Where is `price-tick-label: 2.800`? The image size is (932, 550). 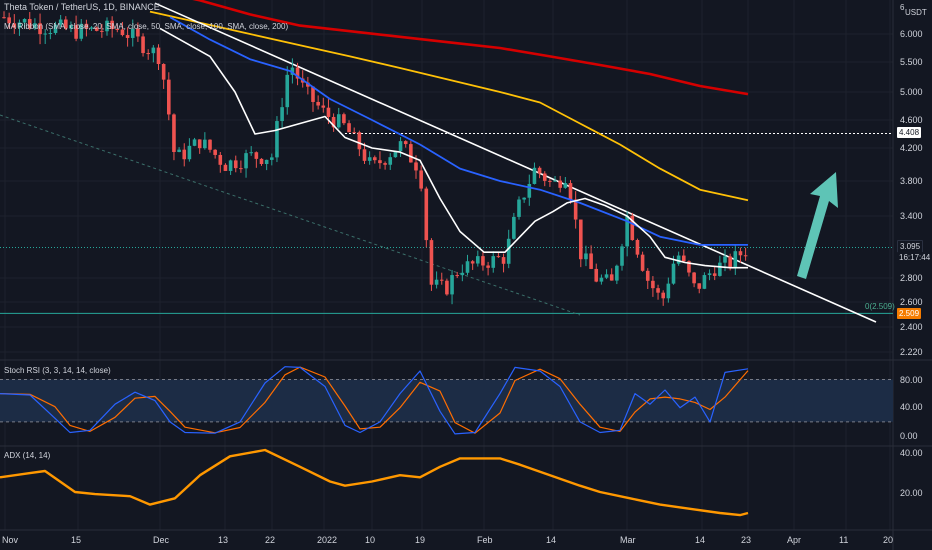 price-tick-label: 2.800 is located at coordinates (911, 278).